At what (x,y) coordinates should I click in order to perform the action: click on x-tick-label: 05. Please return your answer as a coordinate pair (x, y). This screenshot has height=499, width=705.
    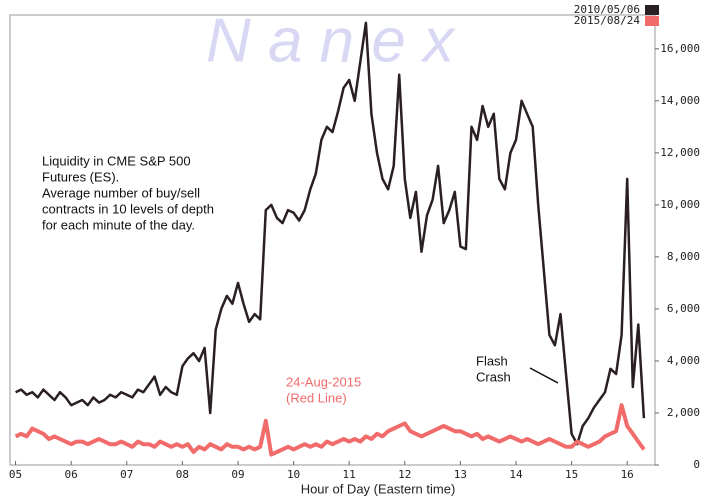
    Looking at the image, I should click on (15, 474).